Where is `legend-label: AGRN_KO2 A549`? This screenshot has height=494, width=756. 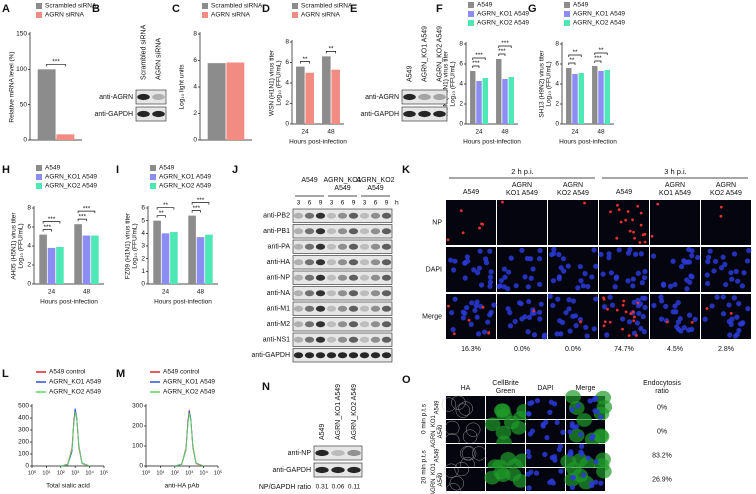 legend-label: AGRN_KO2 A549 is located at coordinates (503, 23).